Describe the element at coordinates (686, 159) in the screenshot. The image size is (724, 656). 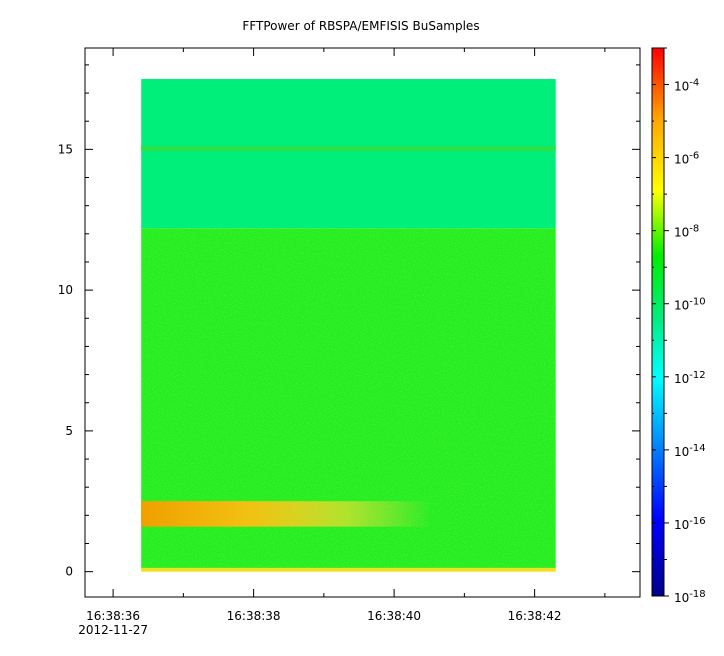
I see `colorbar-tick-label: 10⁻⁶` at that location.